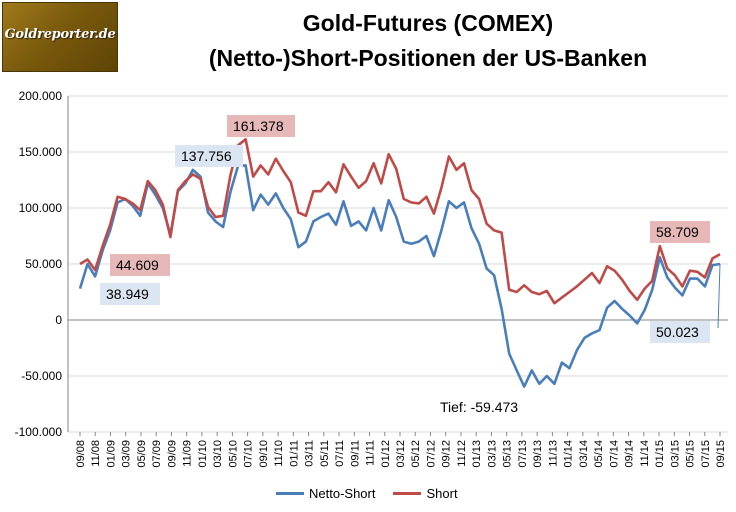 The image size is (736, 512). I want to click on x-tick-label: 03/13, so click(492, 454).